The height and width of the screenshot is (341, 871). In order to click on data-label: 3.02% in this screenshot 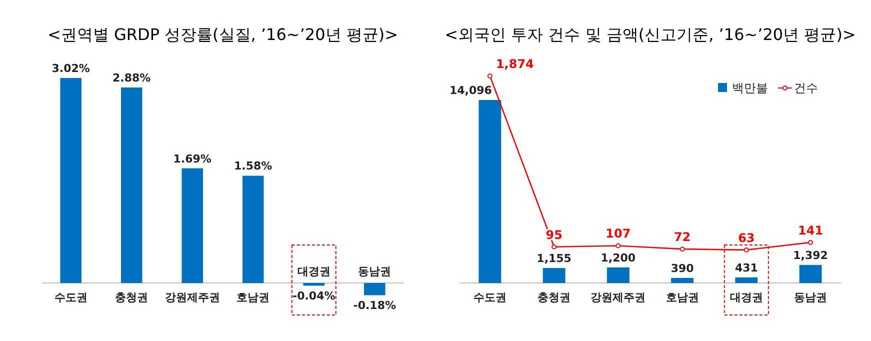, I will do `click(71, 68)`.